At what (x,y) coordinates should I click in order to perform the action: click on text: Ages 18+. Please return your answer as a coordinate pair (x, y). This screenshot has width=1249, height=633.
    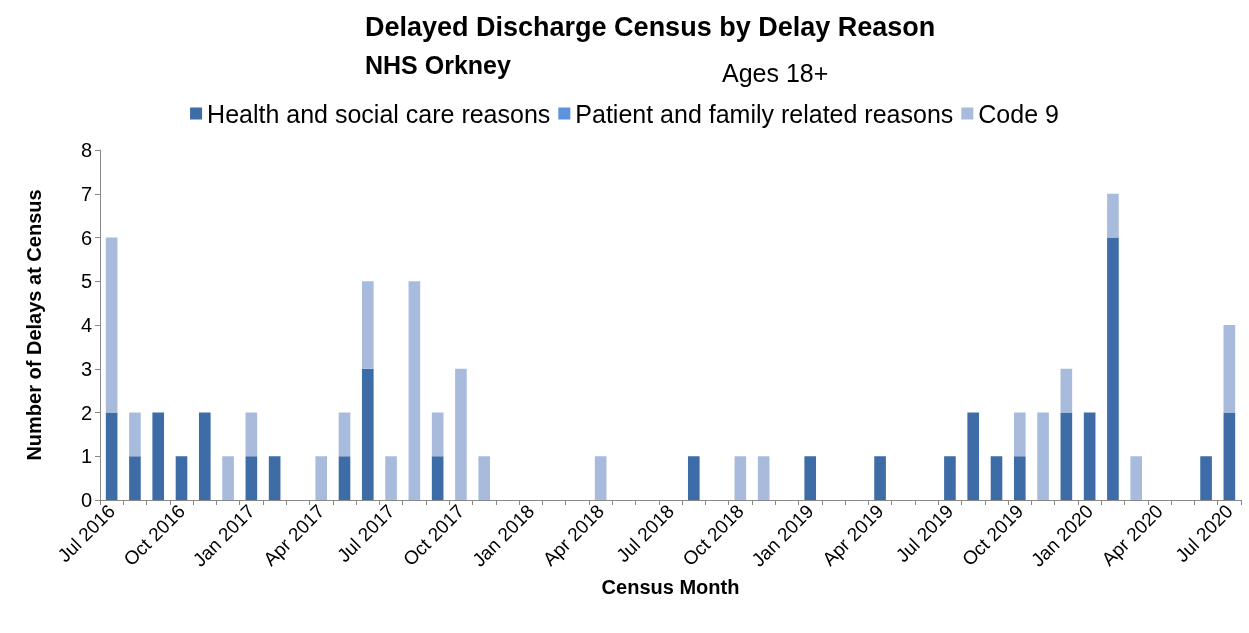
    Looking at the image, I should click on (775, 72).